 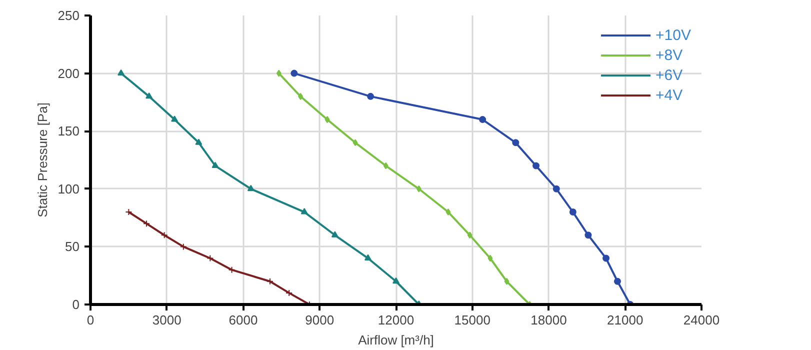 I want to click on legend-label: +10V, so click(x=673, y=35).